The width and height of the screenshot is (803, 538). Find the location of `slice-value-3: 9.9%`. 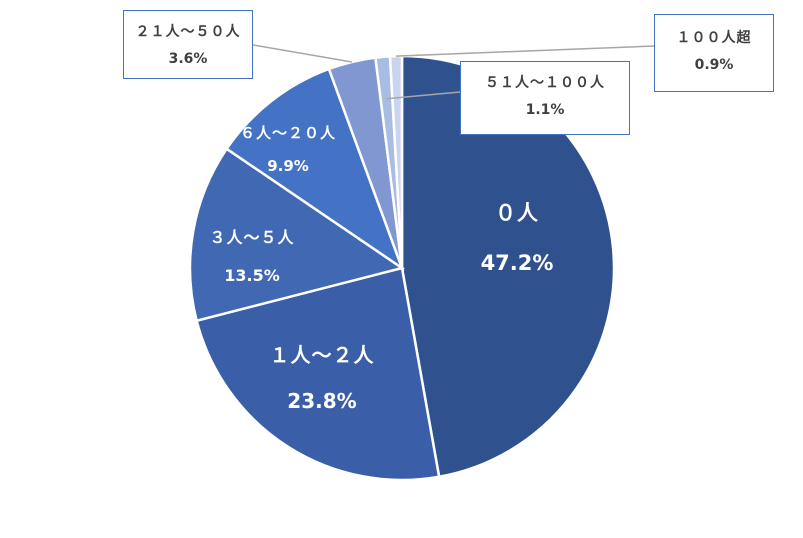

slice-value-3: 9.9% is located at coordinates (288, 166).